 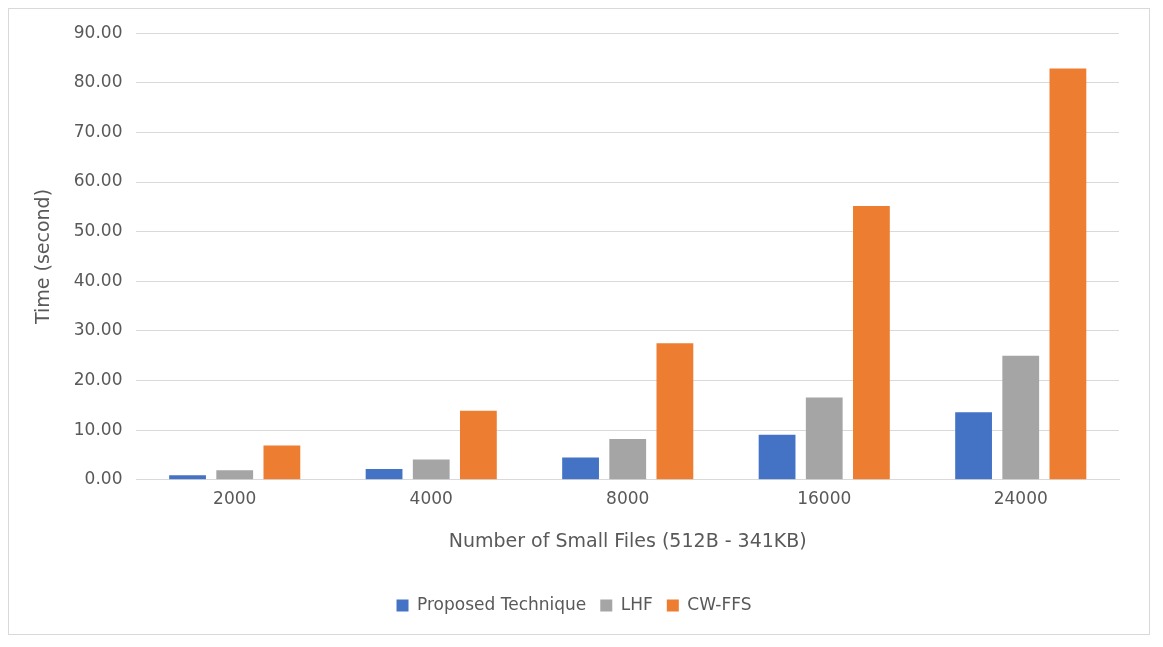 What do you see at coordinates (103, 478) in the screenshot?
I see `y-tick-label: 0.00` at bounding box center [103, 478].